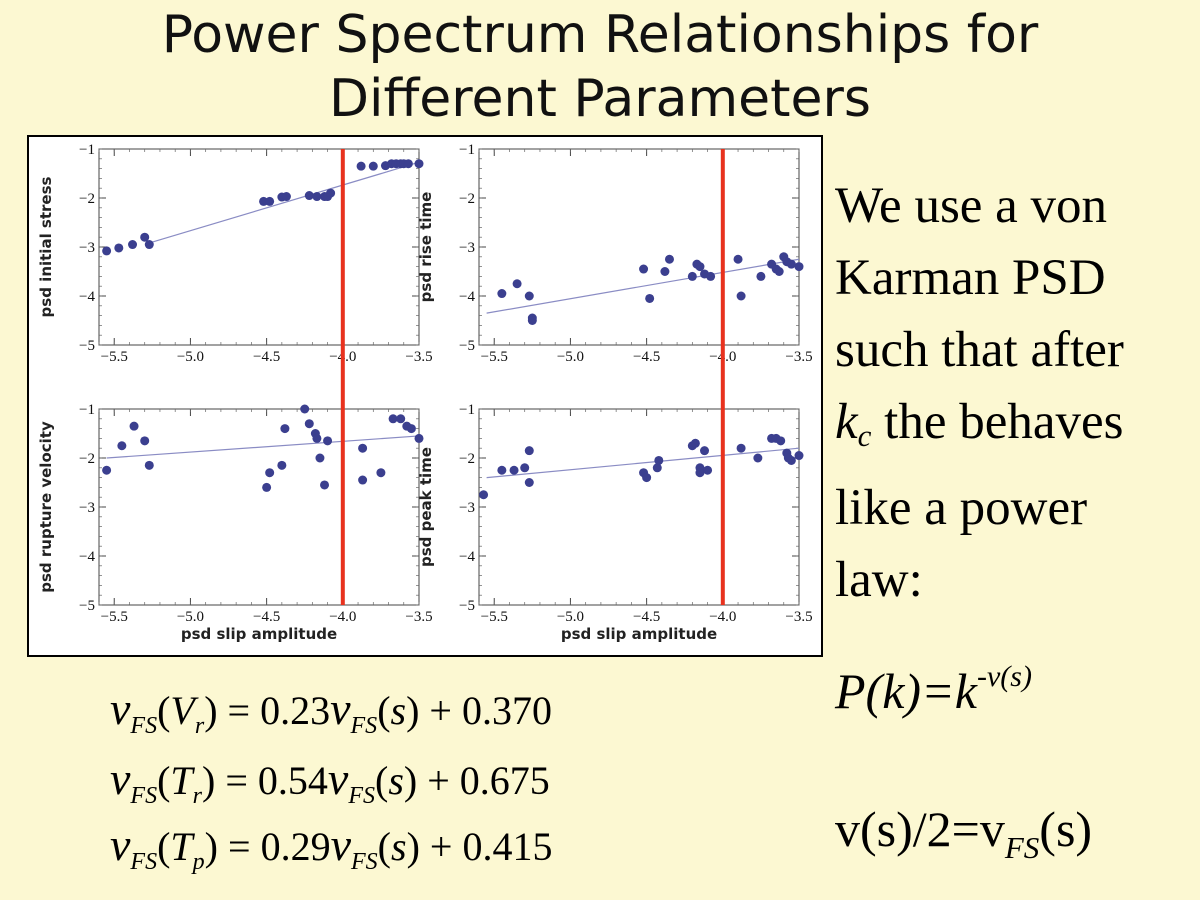  Describe the element at coordinates (933, 690) in the screenshot. I see `power-law-formula: P(k)=k-v(s)` at that location.